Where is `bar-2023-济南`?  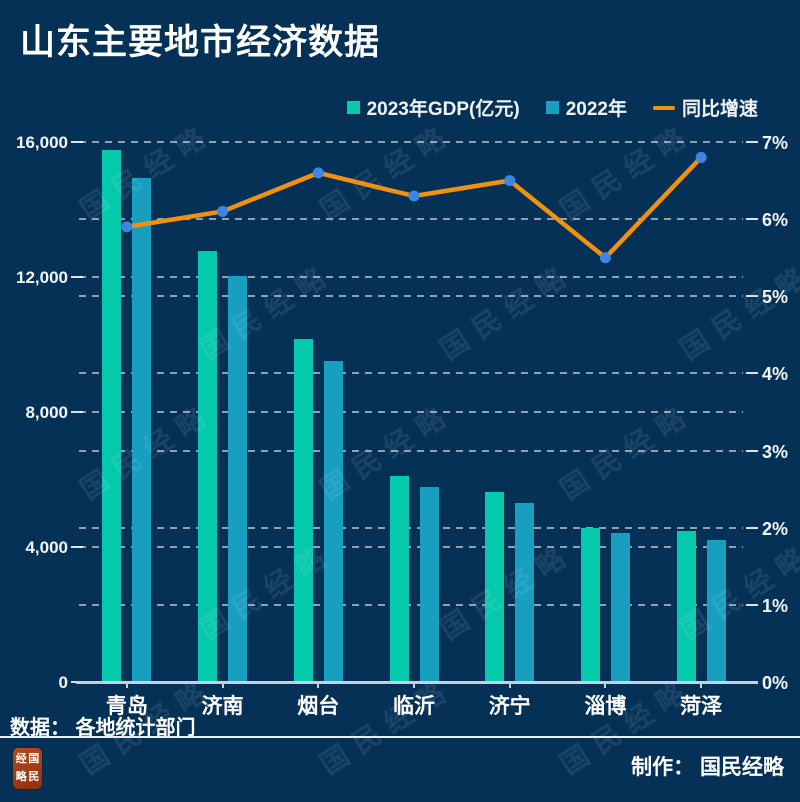
bar-2023-济南 is located at coordinates (208, 466).